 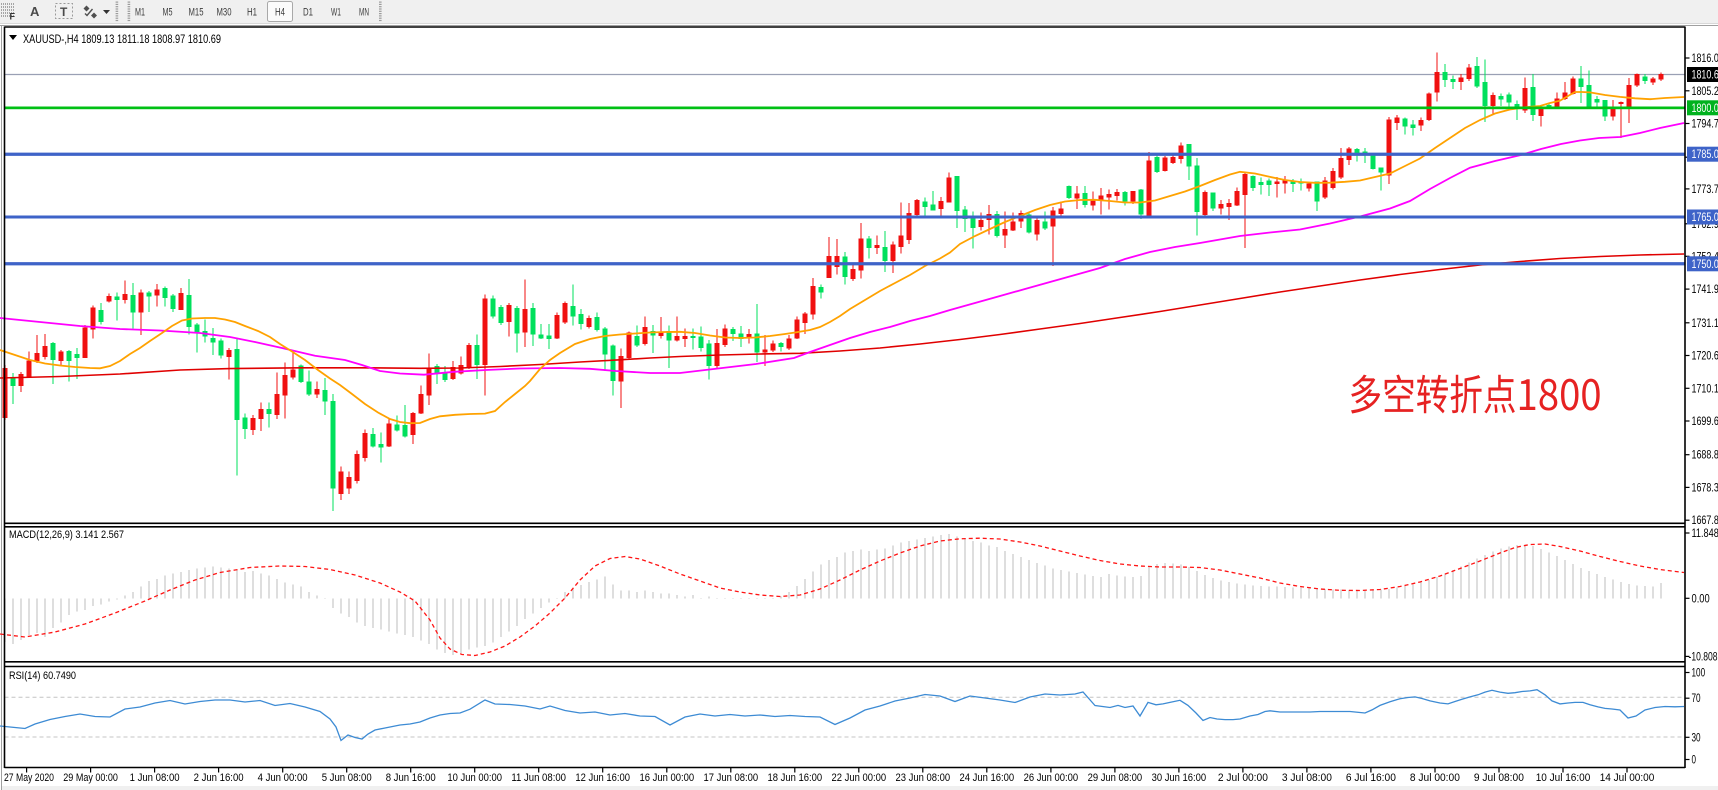 I want to click on svg-text: 0, so click(x=1694, y=761).